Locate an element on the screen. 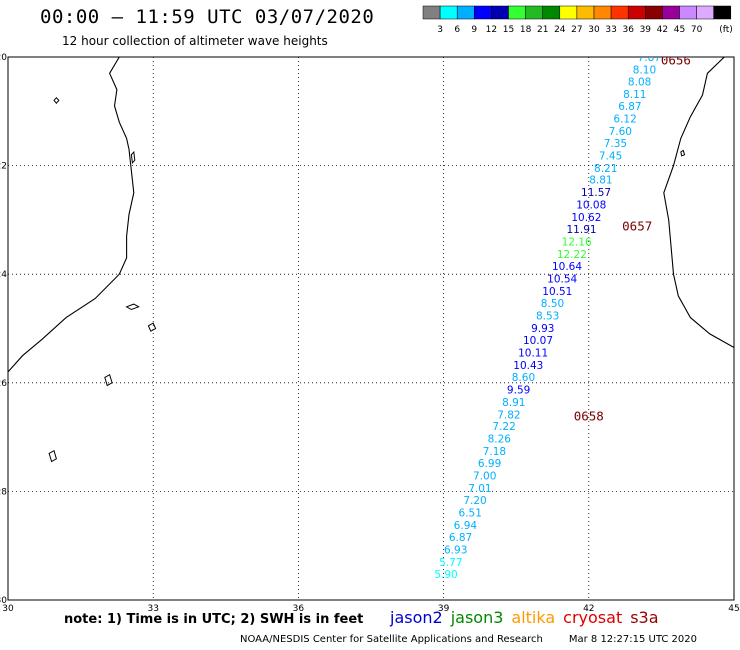  x-tick-label: 39 is located at coordinates (444, 609).